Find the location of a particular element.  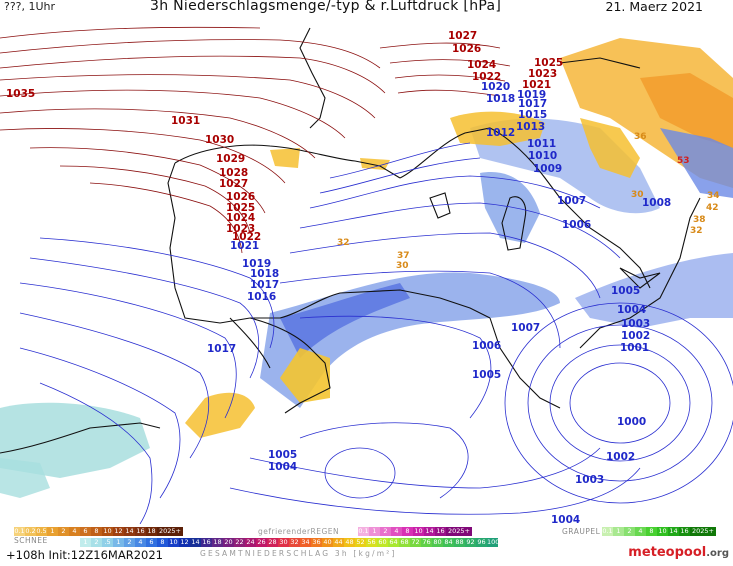

pressure-label: 1031 is located at coordinates (186, 121).